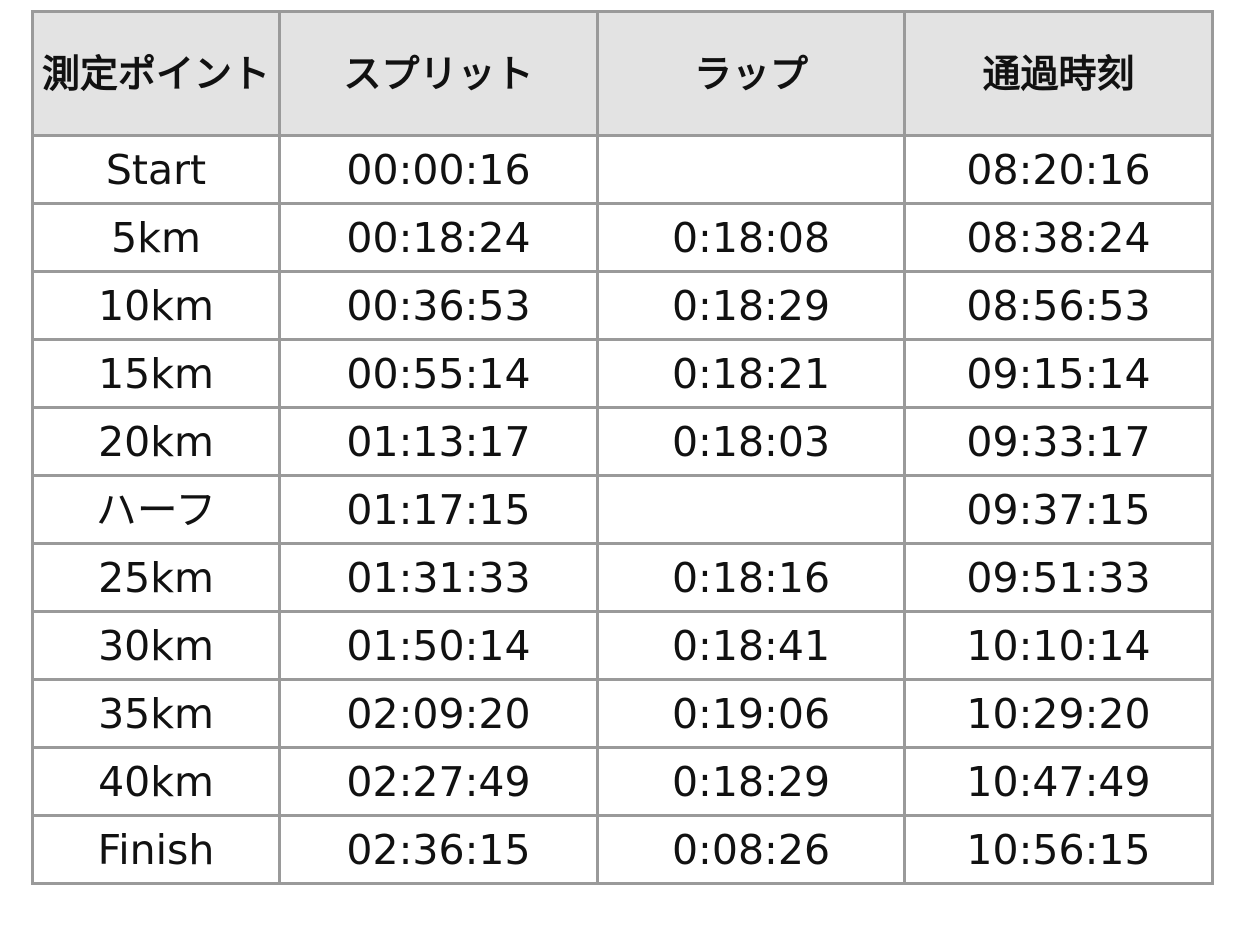 The image size is (1242, 928). Describe the element at coordinates (751, 73) in the screenshot. I see `header-lap: ラップ` at that location.